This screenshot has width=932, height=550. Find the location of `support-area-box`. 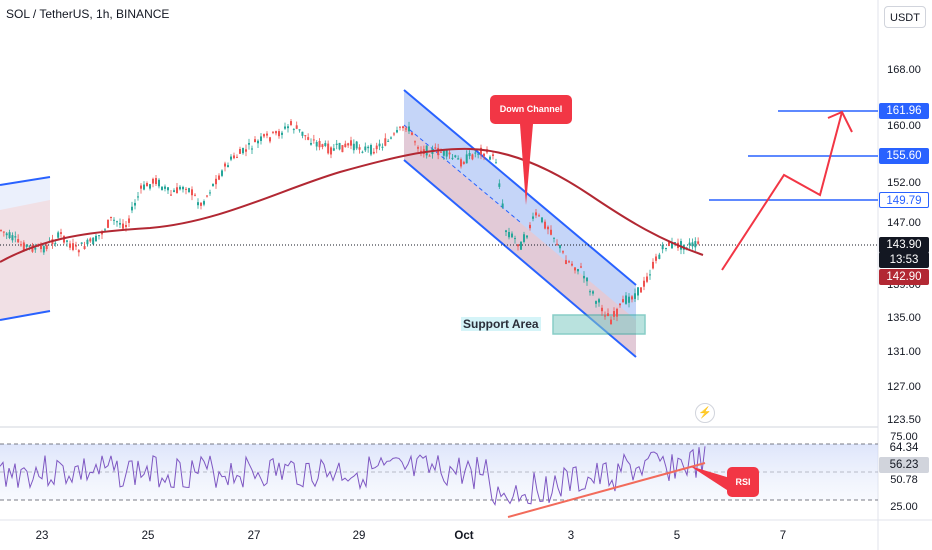

support-area-box is located at coordinates (599, 324).